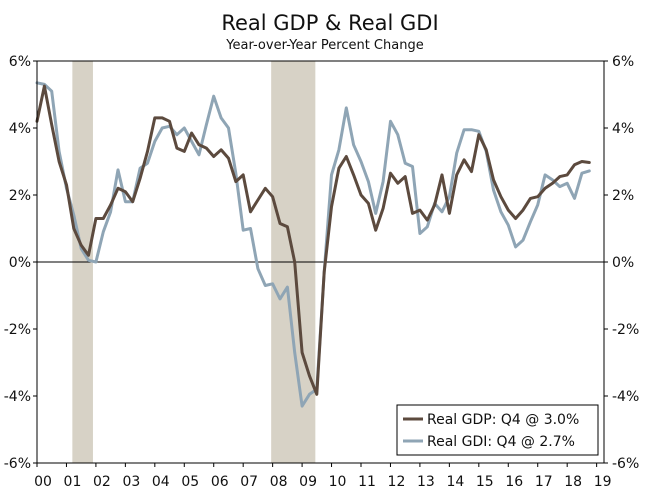 The width and height of the screenshot is (660, 499). What do you see at coordinates (324, 45) in the screenshot?
I see `chart-subtitle: Year-over-Year Percent Change` at bounding box center [324, 45].